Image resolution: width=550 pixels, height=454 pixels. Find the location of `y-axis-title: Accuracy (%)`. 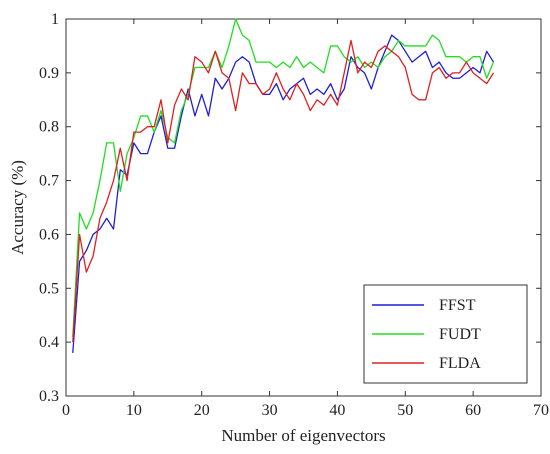

y-axis-title: Accuracy (%) is located at coordinates (17, 207).